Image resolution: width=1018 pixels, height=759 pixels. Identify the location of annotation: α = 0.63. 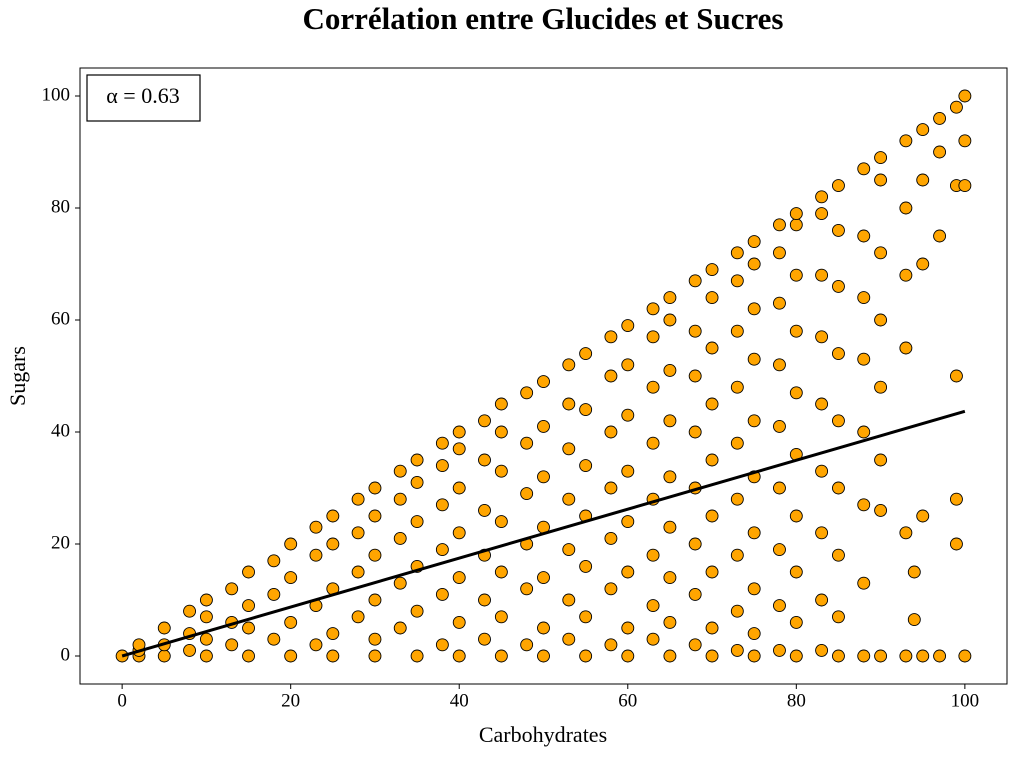
(142, 95).